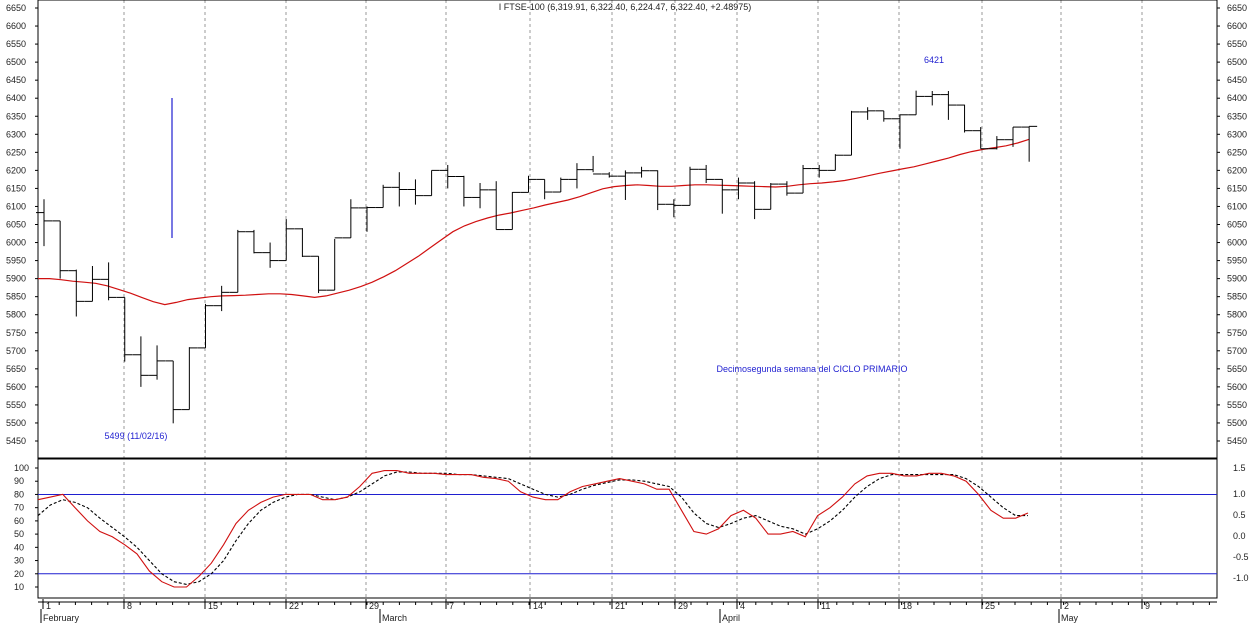 The image size is (1250, 623). Describe the element at coordinates (1237, 279) in the screenshot. I see `price-tick-right: 5900` at that location.